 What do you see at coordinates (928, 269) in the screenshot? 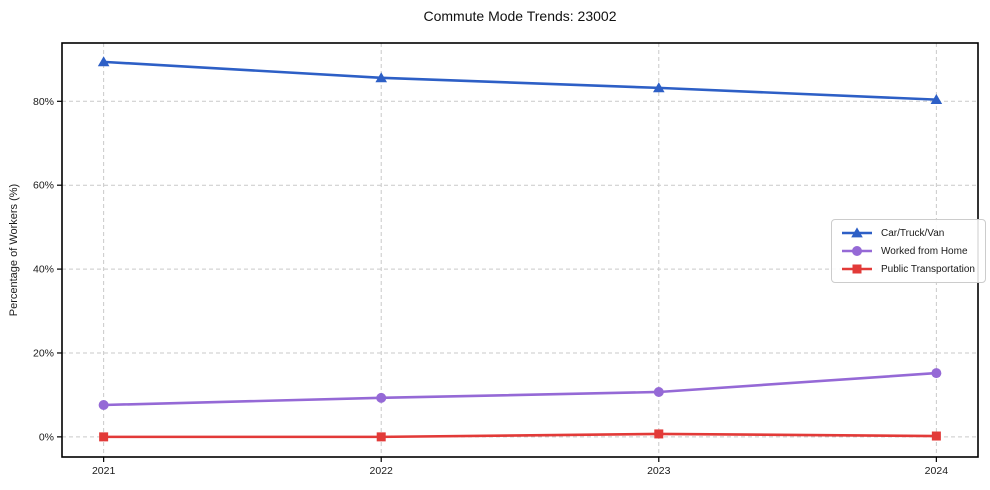
I see `legend-item-label: Public Transportation` at bounding box center [928, 269].